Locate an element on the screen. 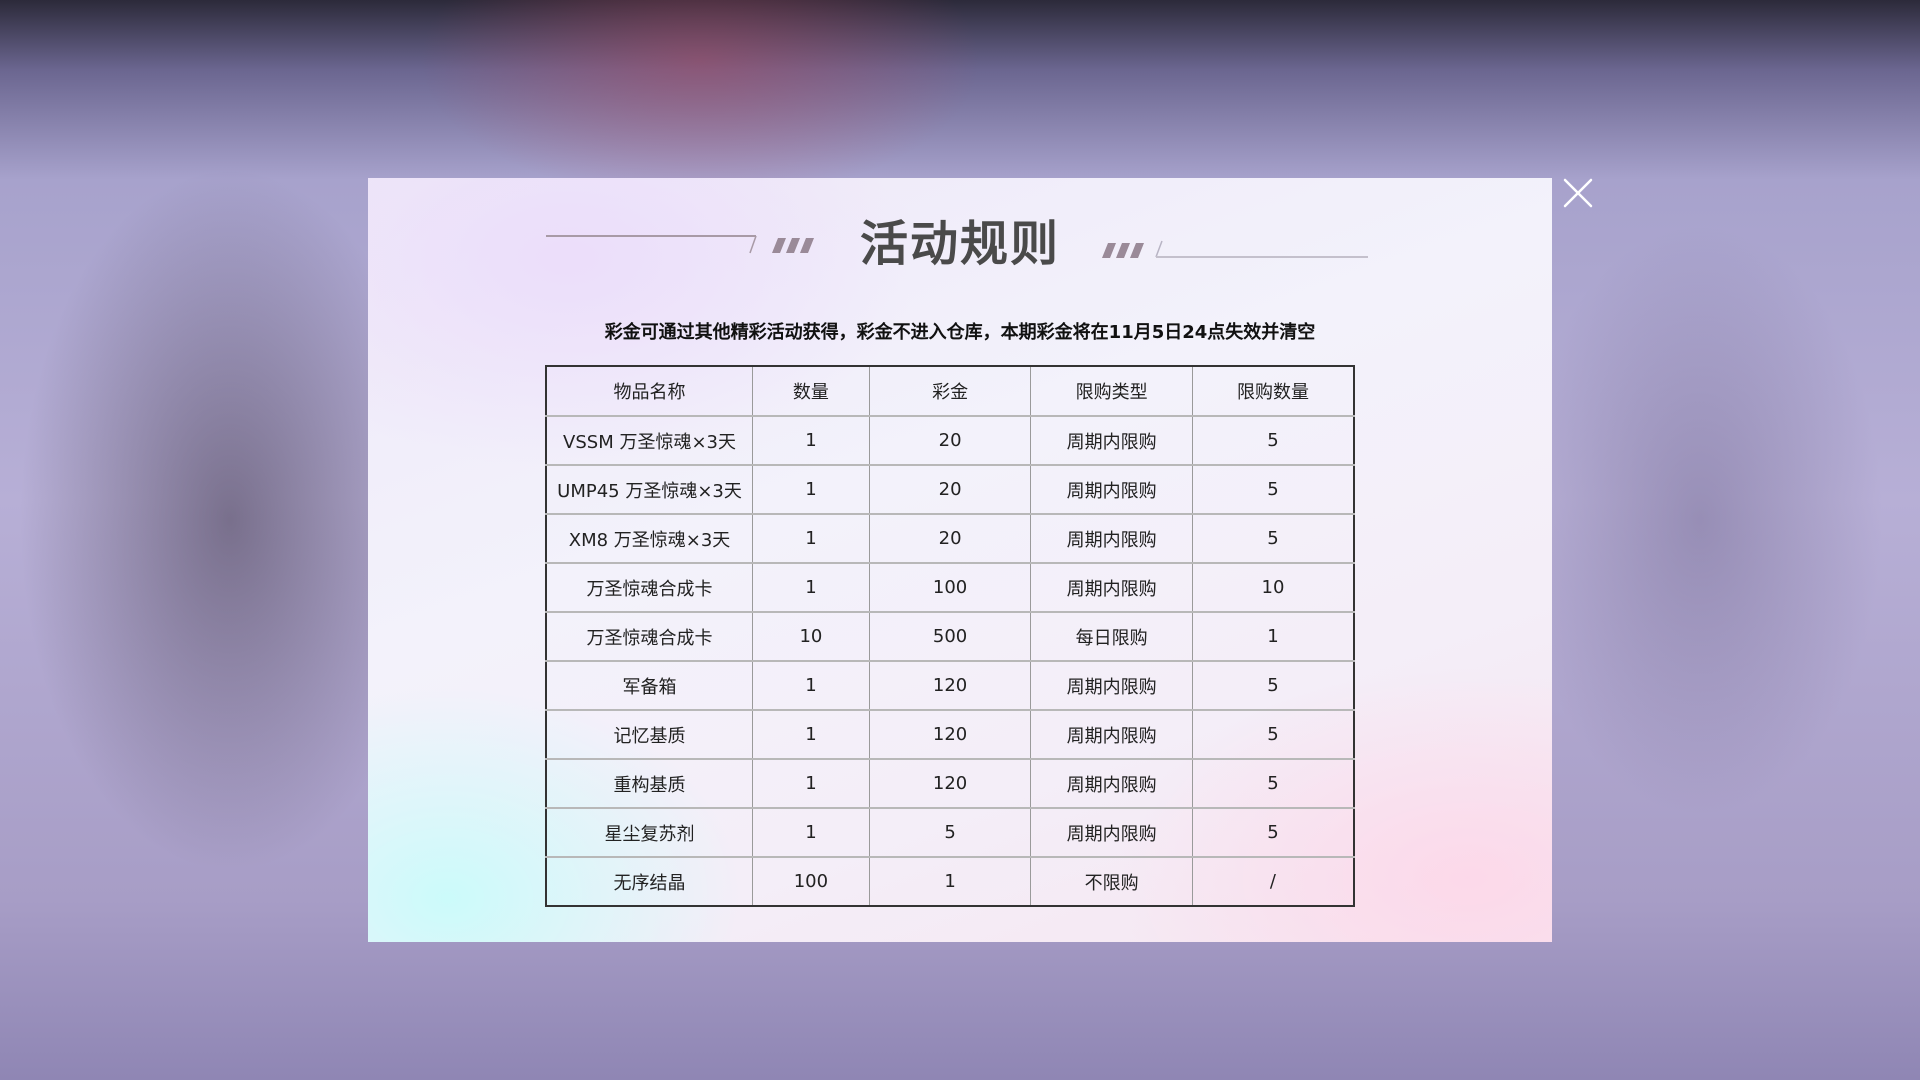  table-row: 星尘复苏剂 1 5 周期内限购 5 is located at coordinates (950, 832).